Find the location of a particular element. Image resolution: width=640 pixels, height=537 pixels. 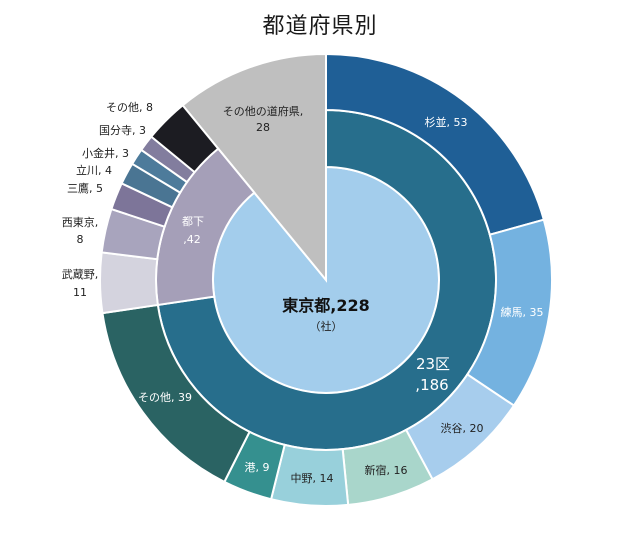

label-nishitokyo-value: 8 is located at coordinates (80, 239).